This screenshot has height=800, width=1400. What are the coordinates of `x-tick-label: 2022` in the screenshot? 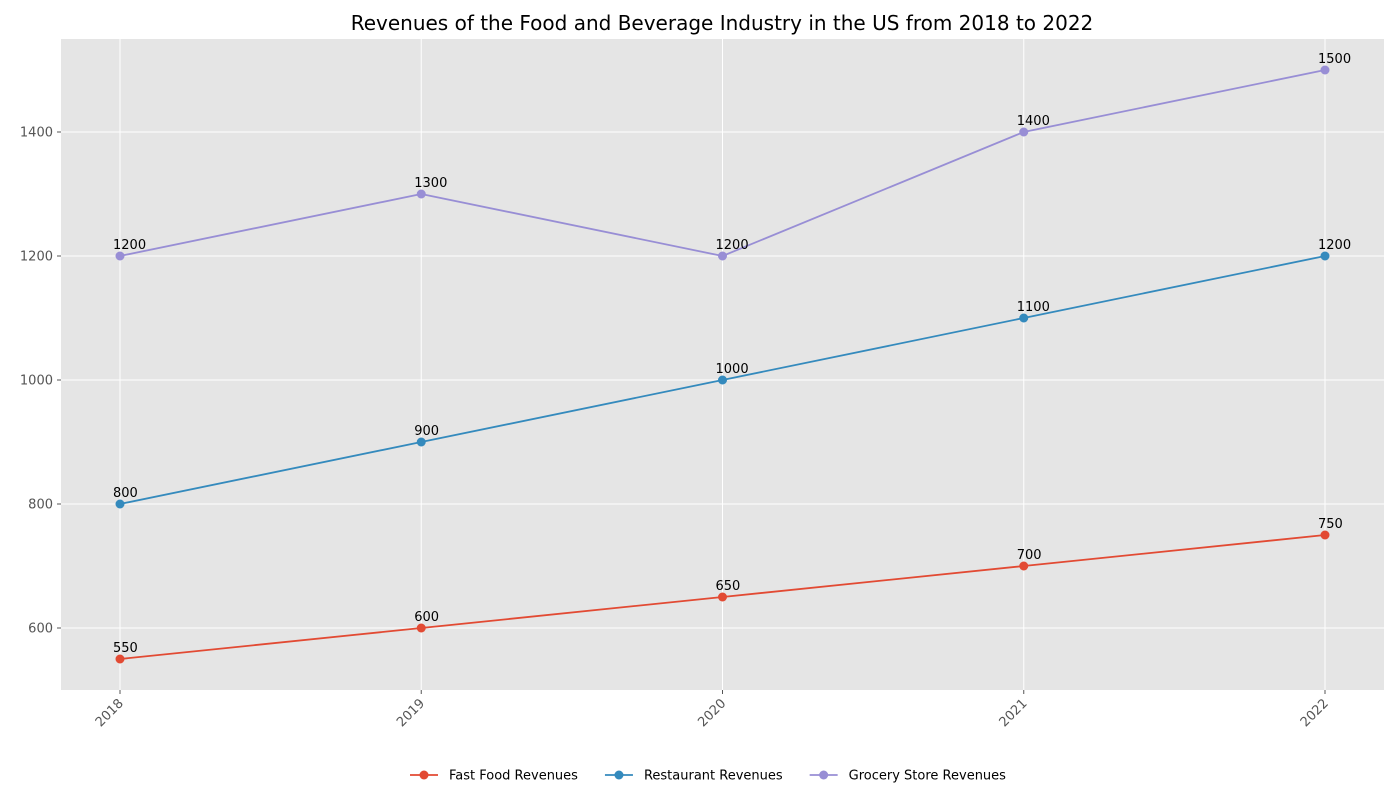 It's located at (1315, 713).